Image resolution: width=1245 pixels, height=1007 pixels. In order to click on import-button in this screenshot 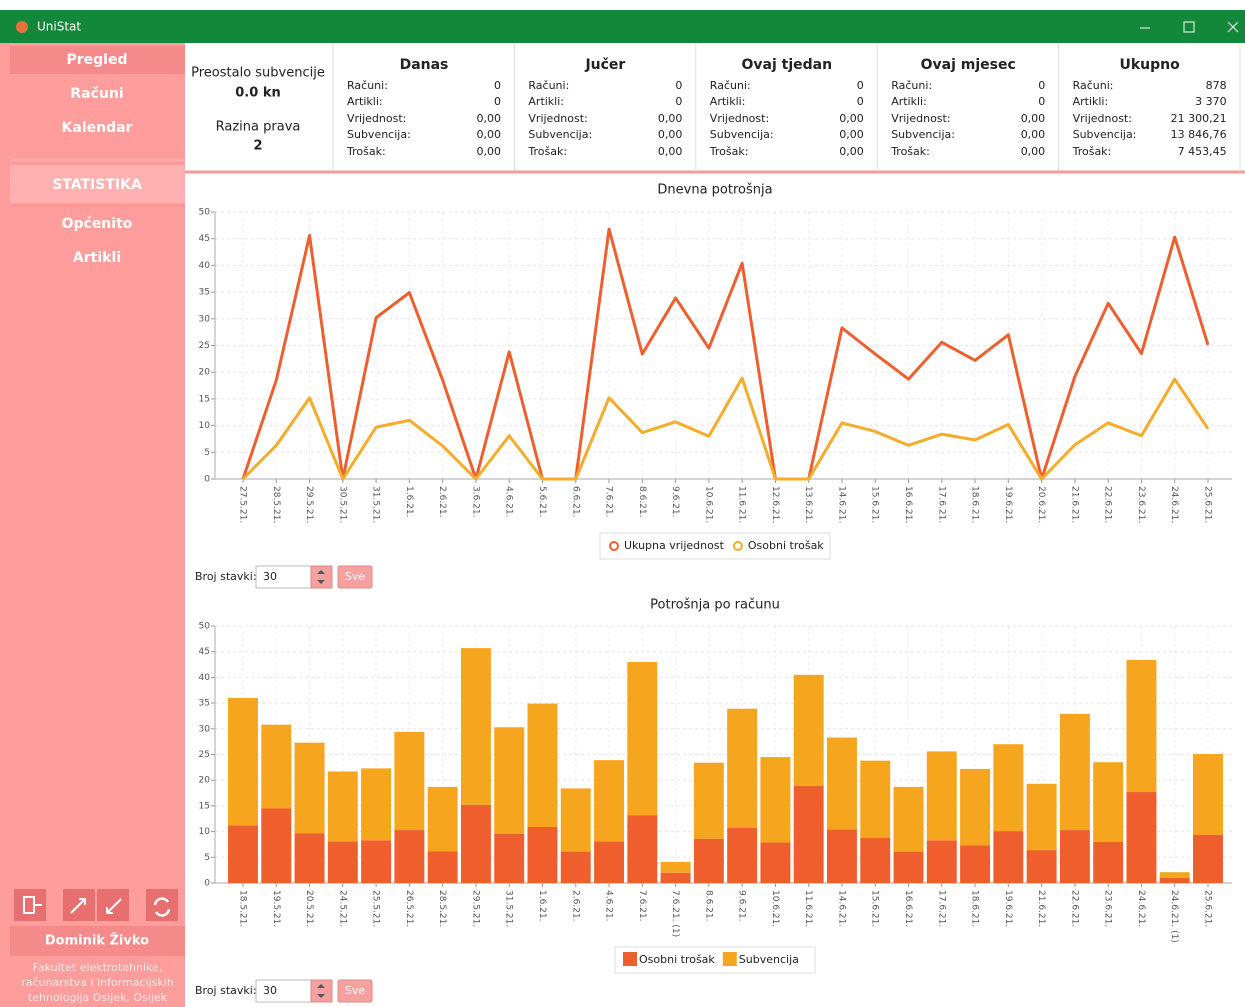, I will do `click(113, 905)`.